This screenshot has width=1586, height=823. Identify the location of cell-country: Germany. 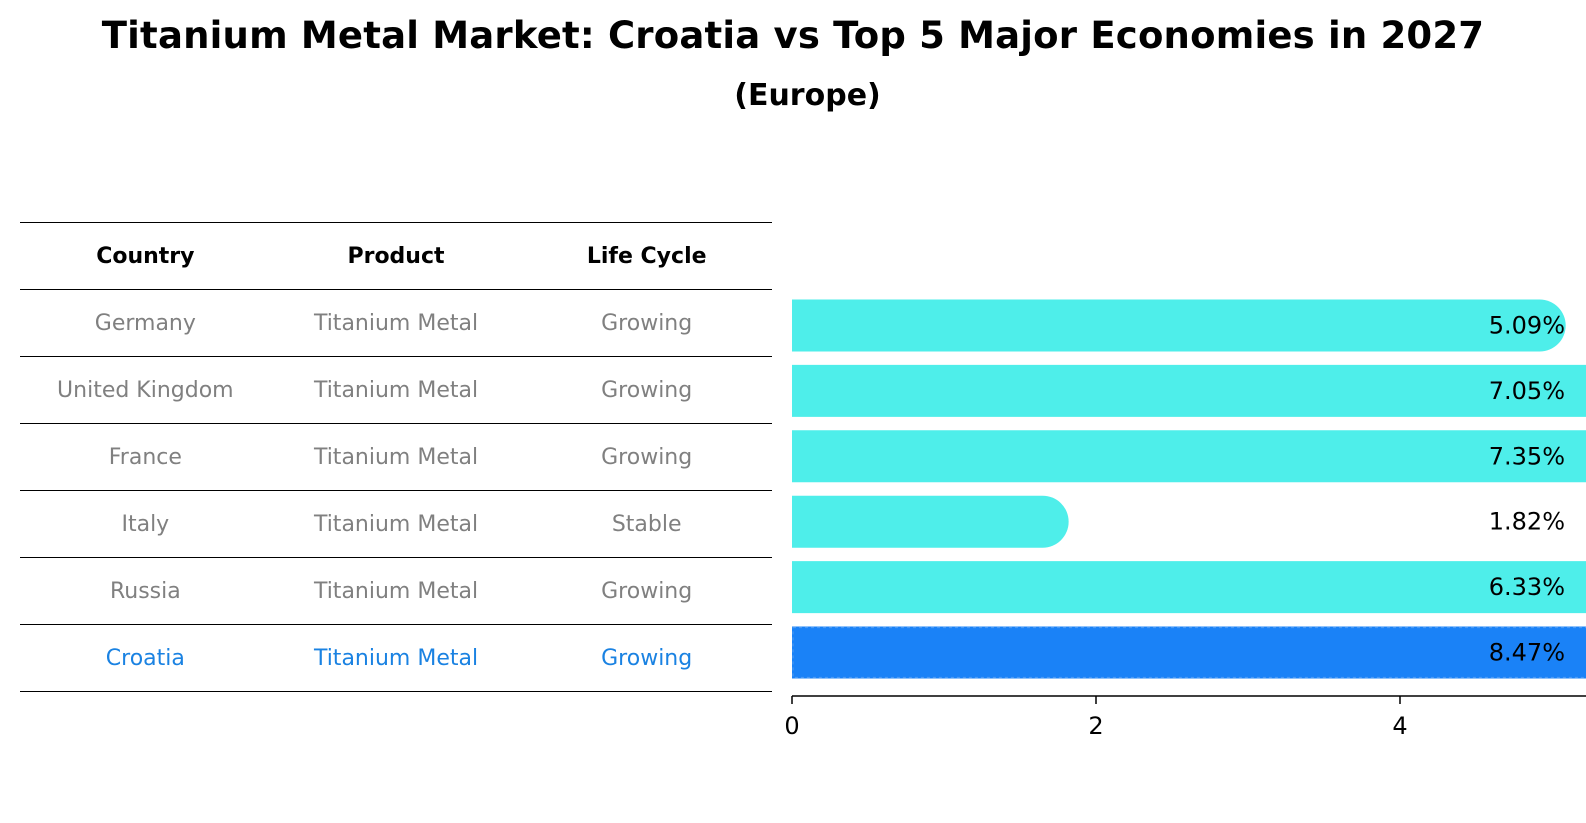
(145, 323).